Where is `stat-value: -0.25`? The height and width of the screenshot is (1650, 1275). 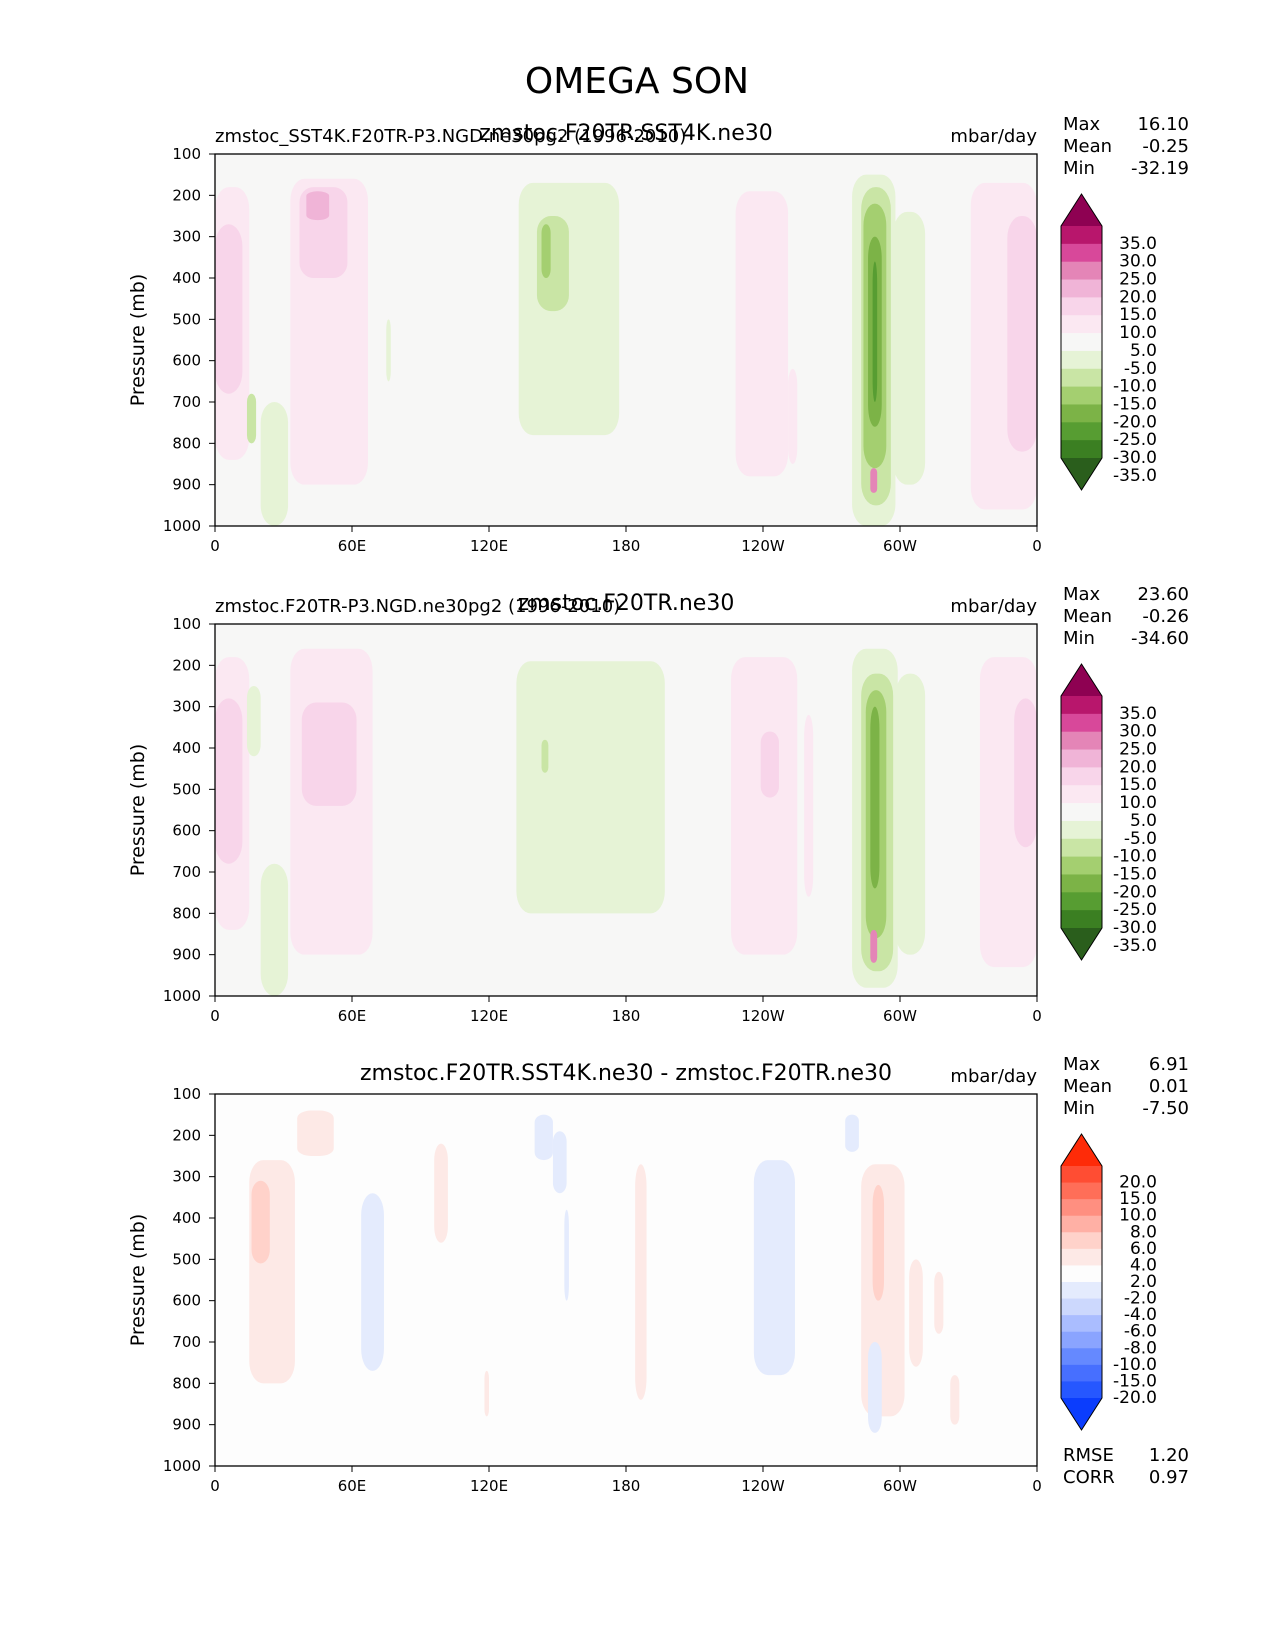 stat-value: -0.25 is located at coordinates (1165, 146).